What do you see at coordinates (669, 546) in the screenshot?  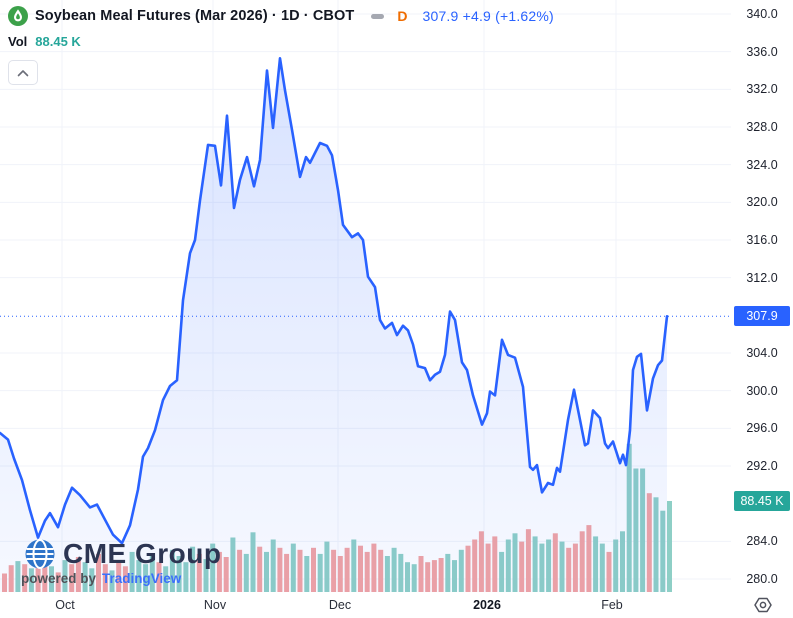 I see `volume-bar` at bounding box center [669, 546].